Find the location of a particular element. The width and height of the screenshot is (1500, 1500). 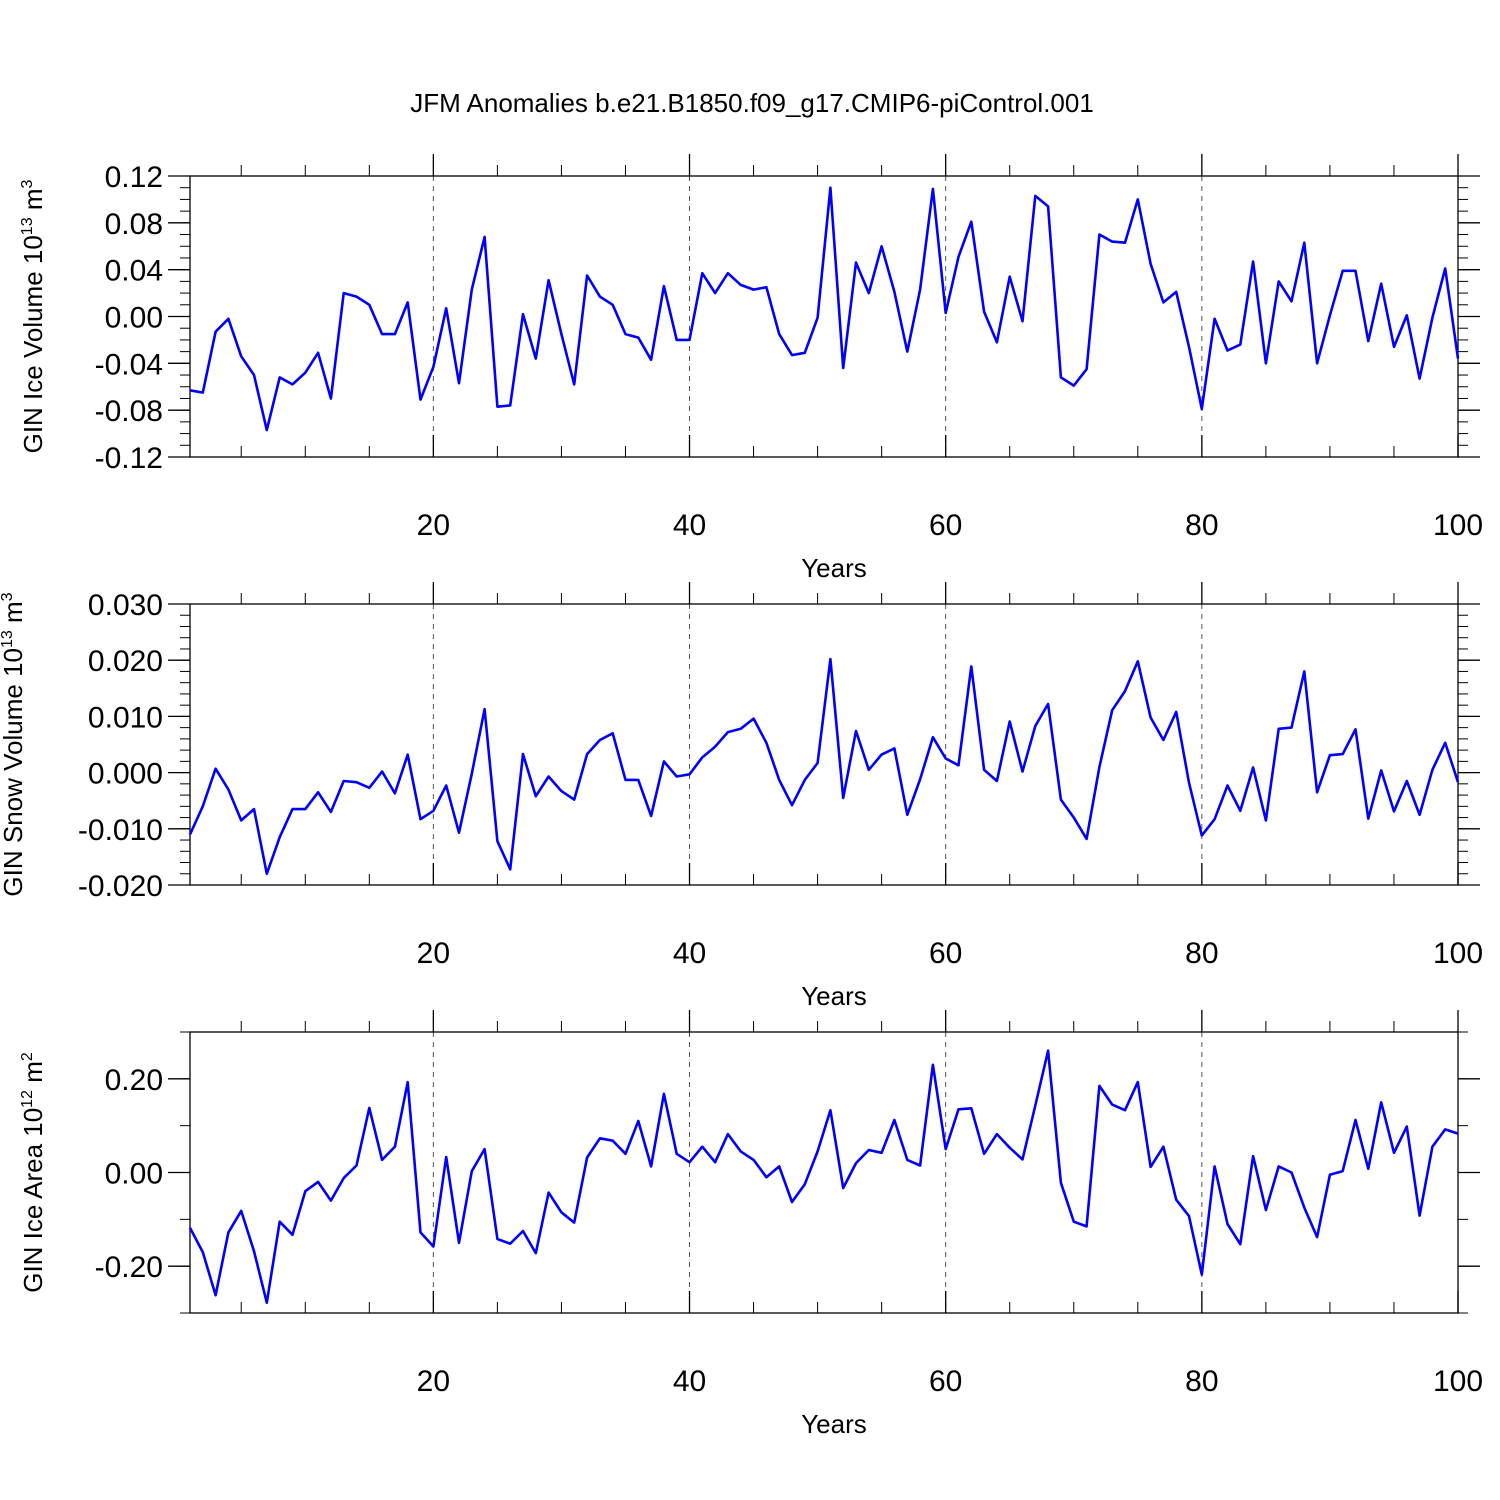

y-tick-label: 0.04 is located at coordinates (134, 271).